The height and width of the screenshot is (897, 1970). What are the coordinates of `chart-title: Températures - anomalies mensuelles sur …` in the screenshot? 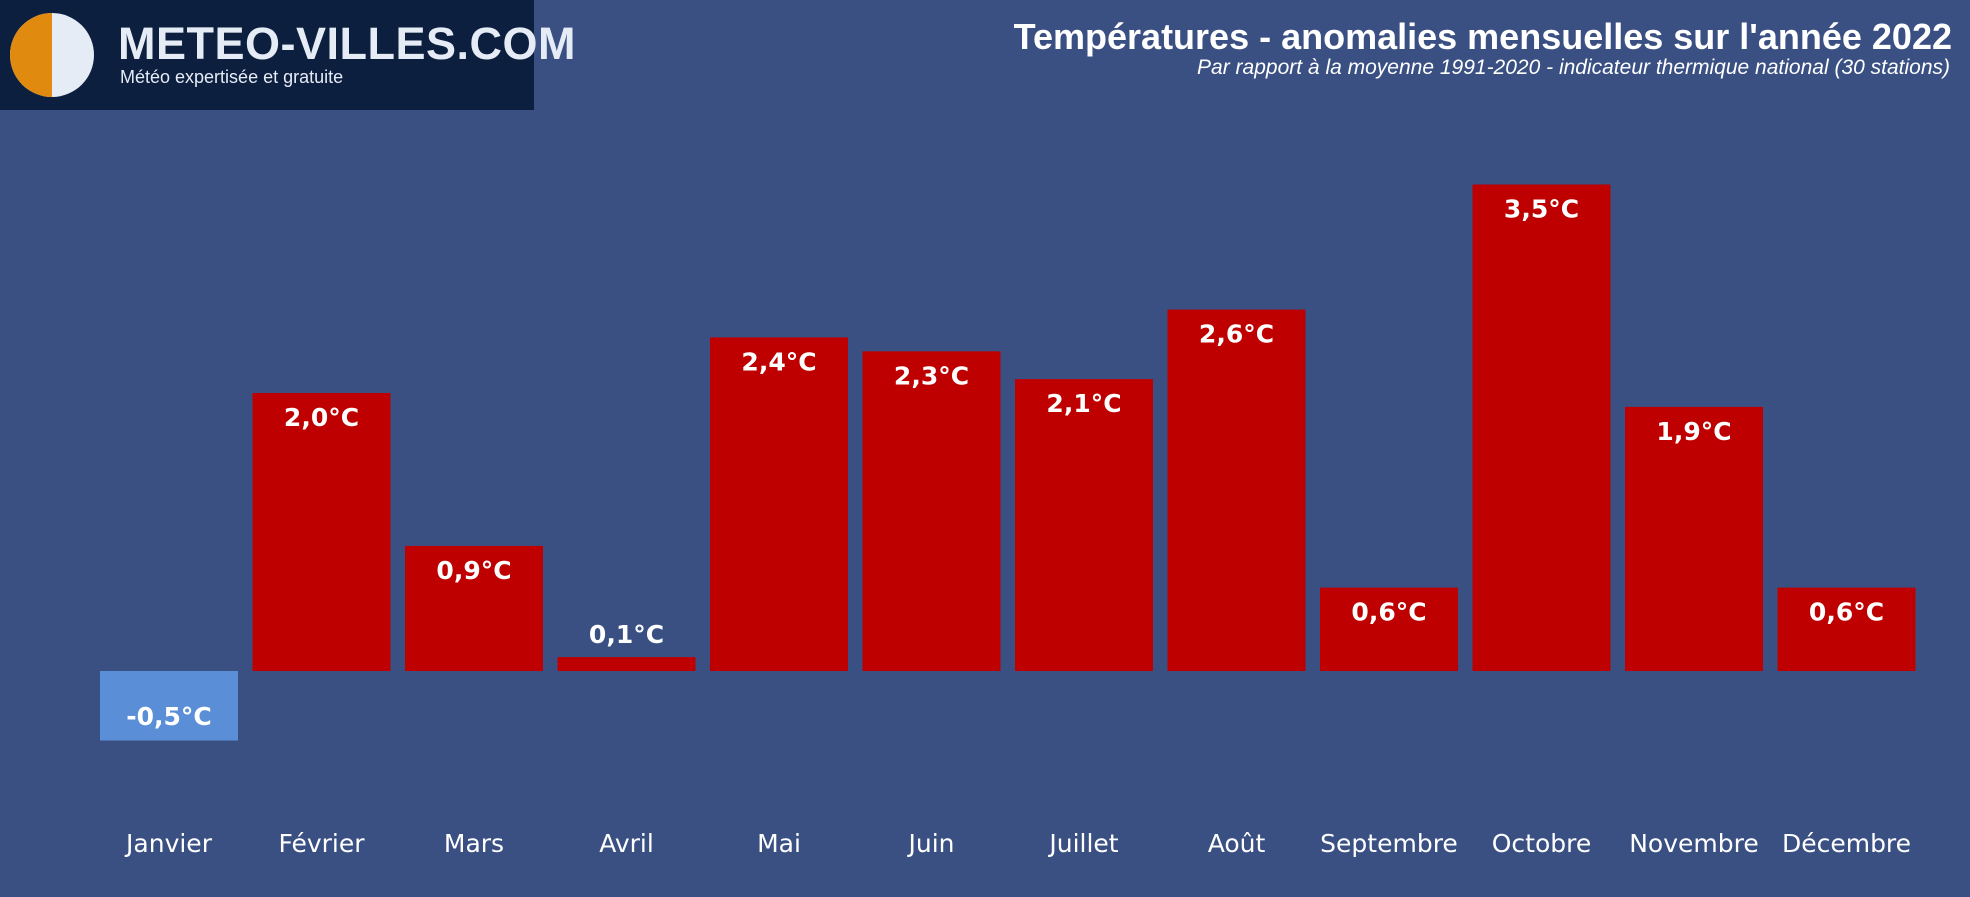 It's located at (1482, 36).